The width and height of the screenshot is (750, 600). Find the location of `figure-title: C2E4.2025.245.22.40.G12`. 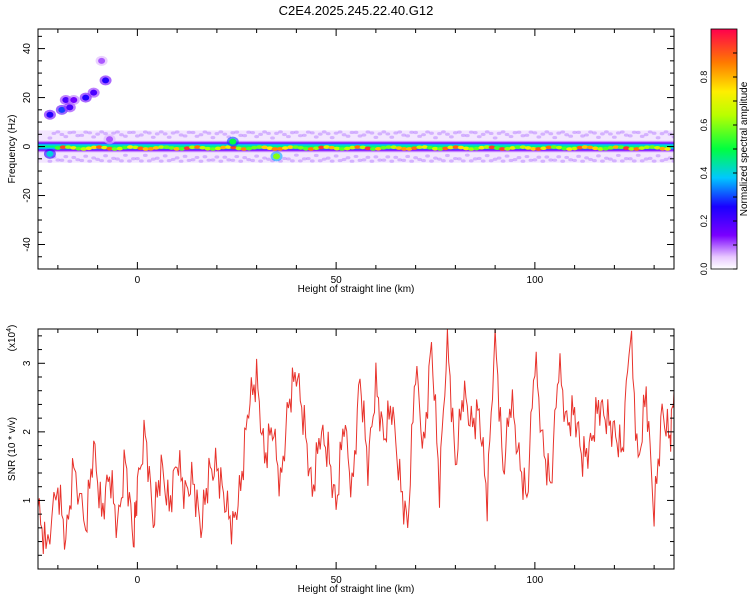

figure-title: C2E4.2025.245.22.40.G12 is located at coordinates (356, 10).